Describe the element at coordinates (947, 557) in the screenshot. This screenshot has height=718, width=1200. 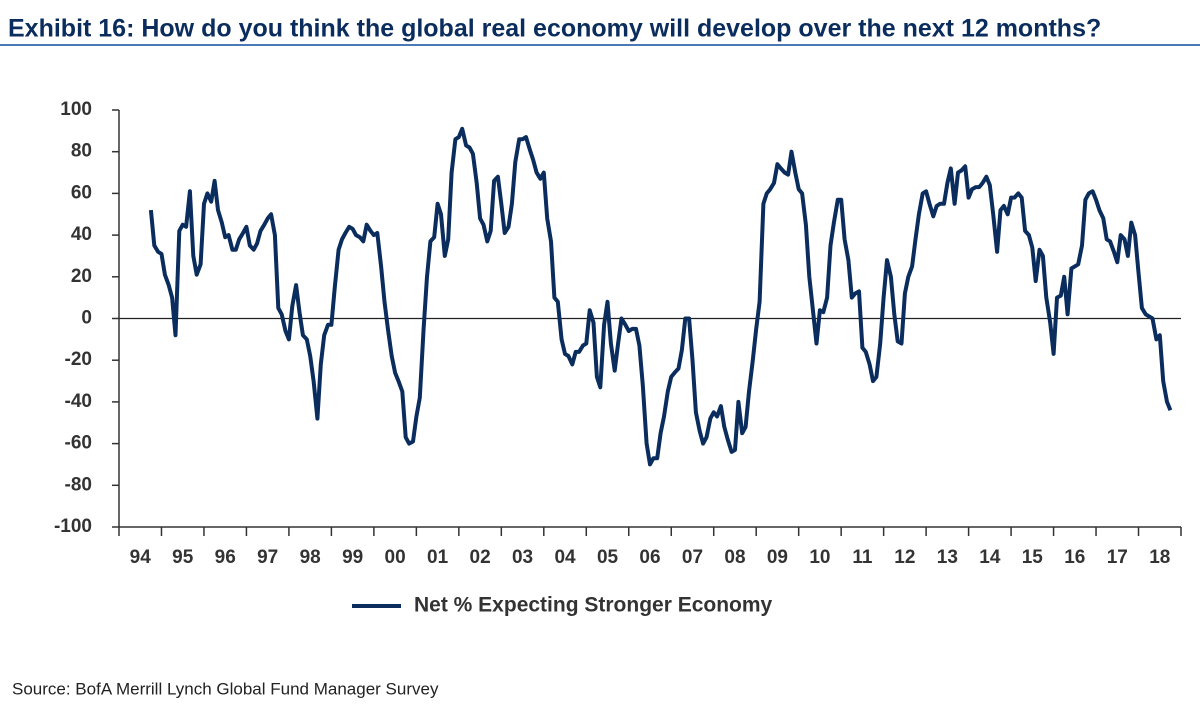
I see `x-tick-label: 13` at that location.